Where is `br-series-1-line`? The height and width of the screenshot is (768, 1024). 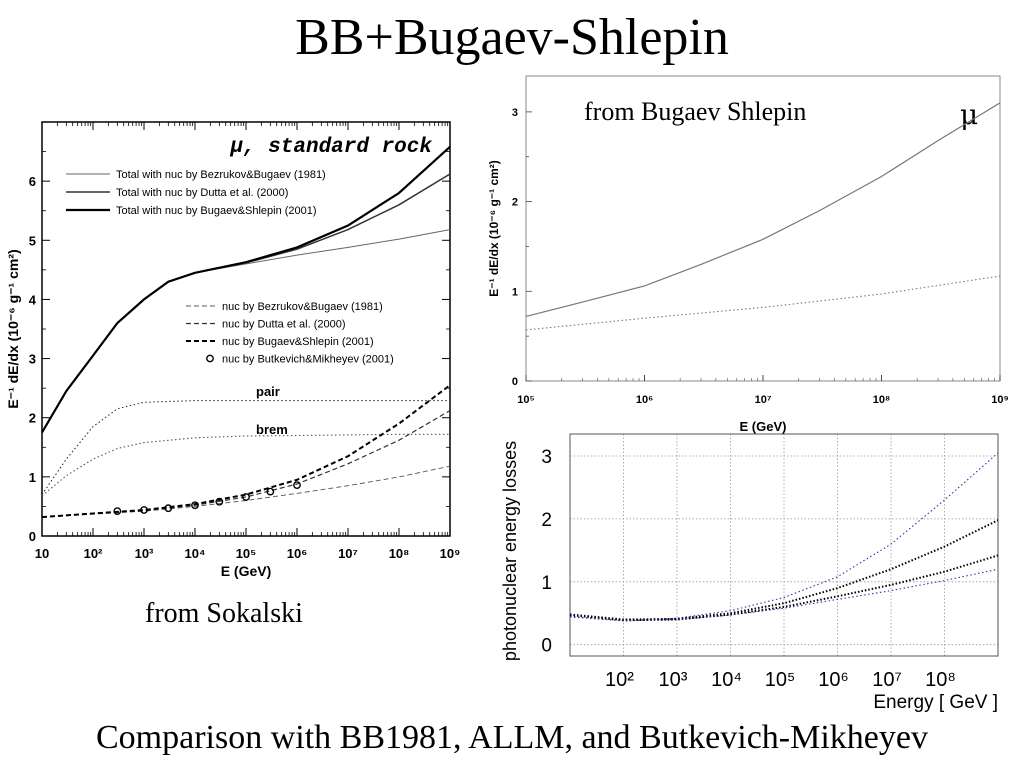 br-series-1-line is located at coordinates (784, 570).